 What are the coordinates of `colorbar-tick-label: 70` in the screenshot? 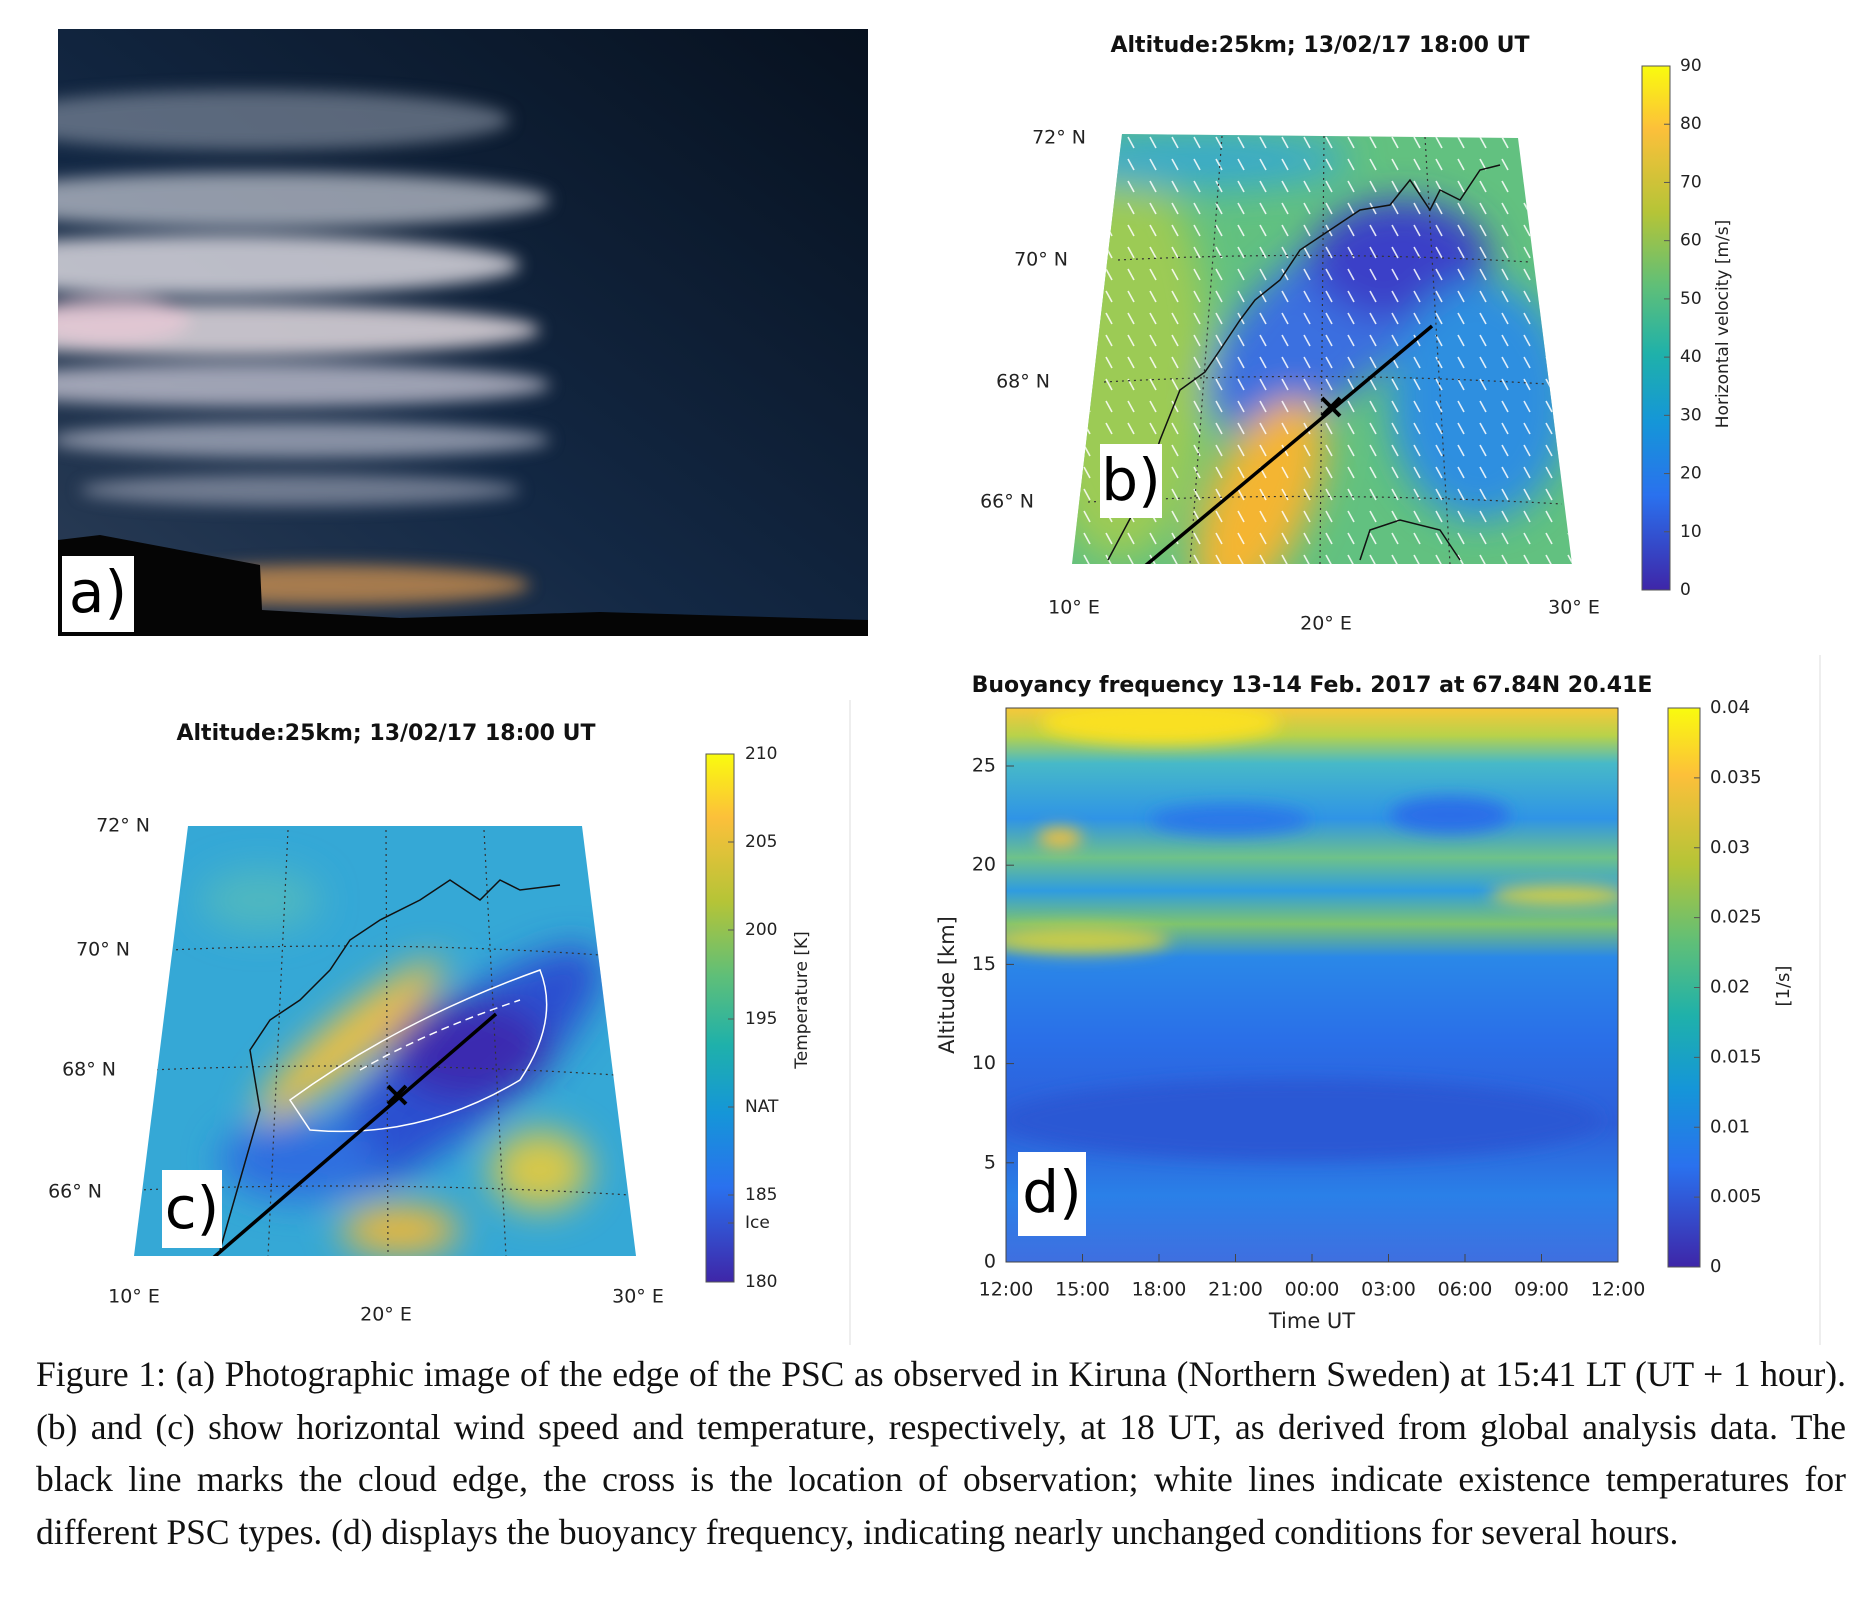 It's located at (1691, 182).